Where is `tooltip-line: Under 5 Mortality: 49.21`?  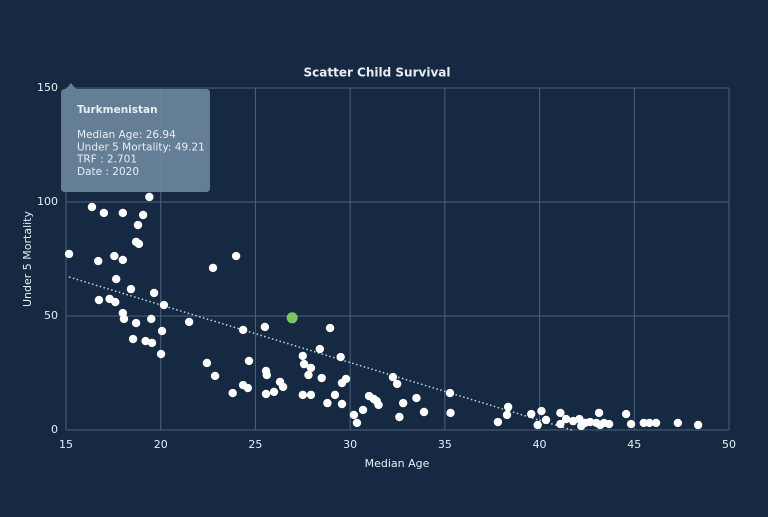 tooltip-line: Under 5 Mortality: 49.21 is located at coordinates (141, 147).